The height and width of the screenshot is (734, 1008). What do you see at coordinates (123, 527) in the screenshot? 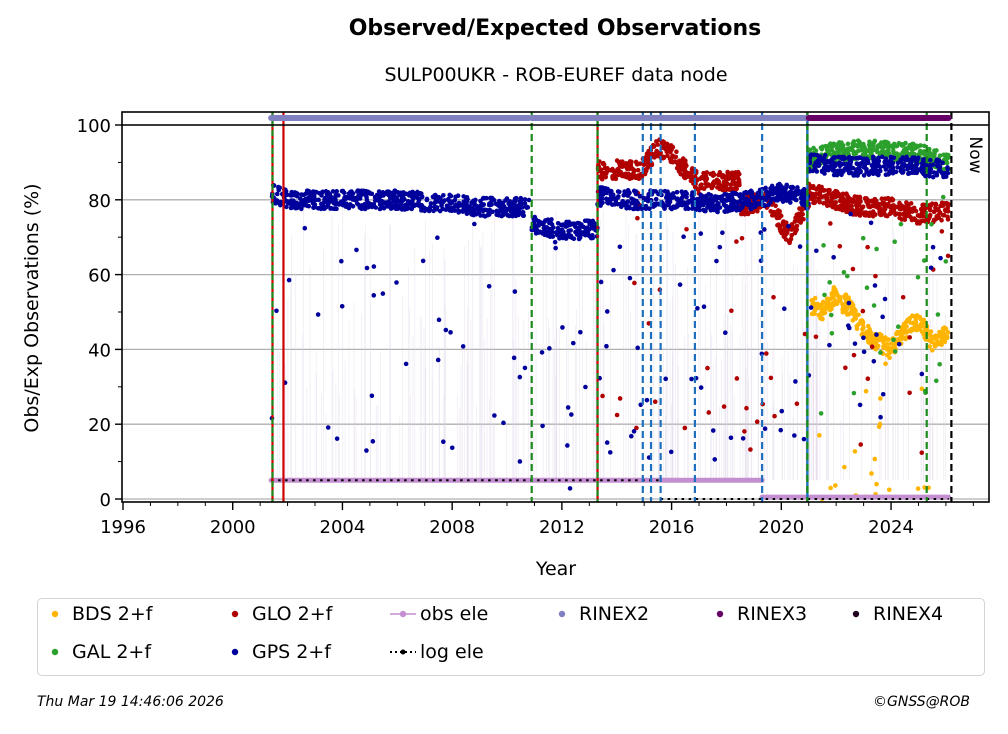
I see `x-tick-label: 1996` at bounding box center [123, 527].